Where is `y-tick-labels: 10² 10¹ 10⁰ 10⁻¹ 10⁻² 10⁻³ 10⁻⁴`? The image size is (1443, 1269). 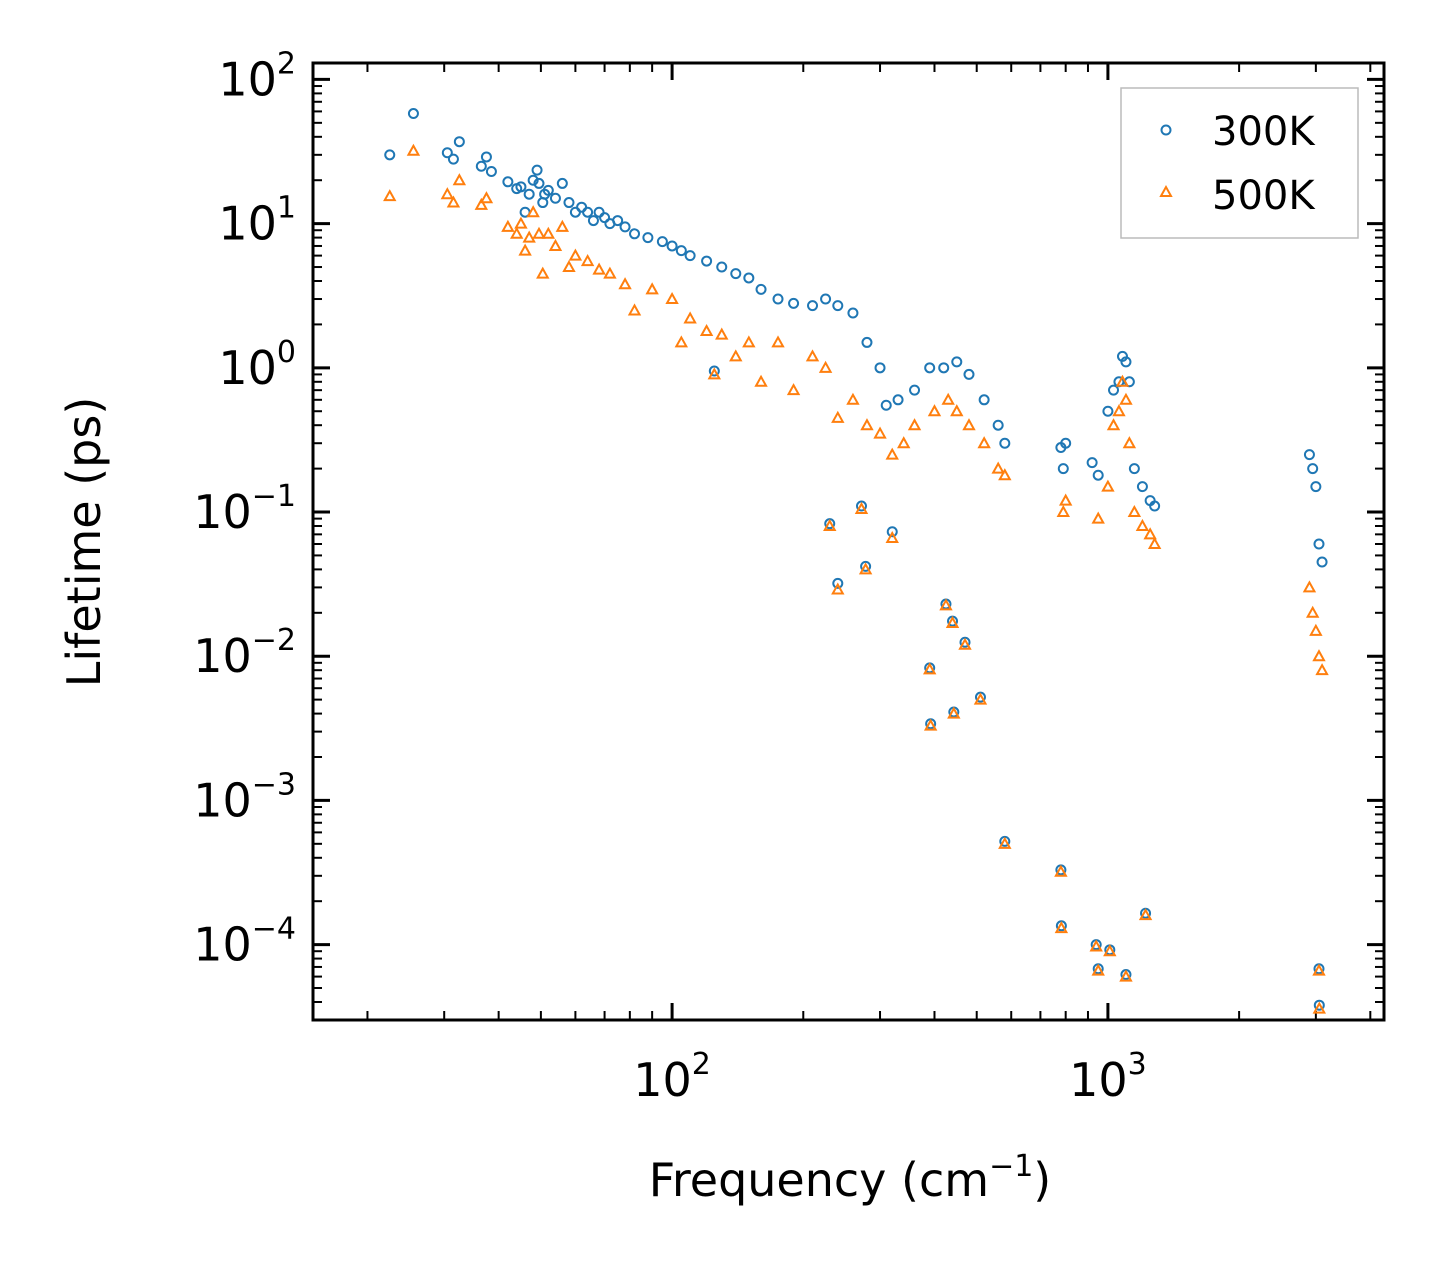
y-tick-labels: 10² 10¹ 10⁰ 10⁻¹ 10⁻² 10⁻³ 10⁻⁴ is located at coordinates (244, 508).